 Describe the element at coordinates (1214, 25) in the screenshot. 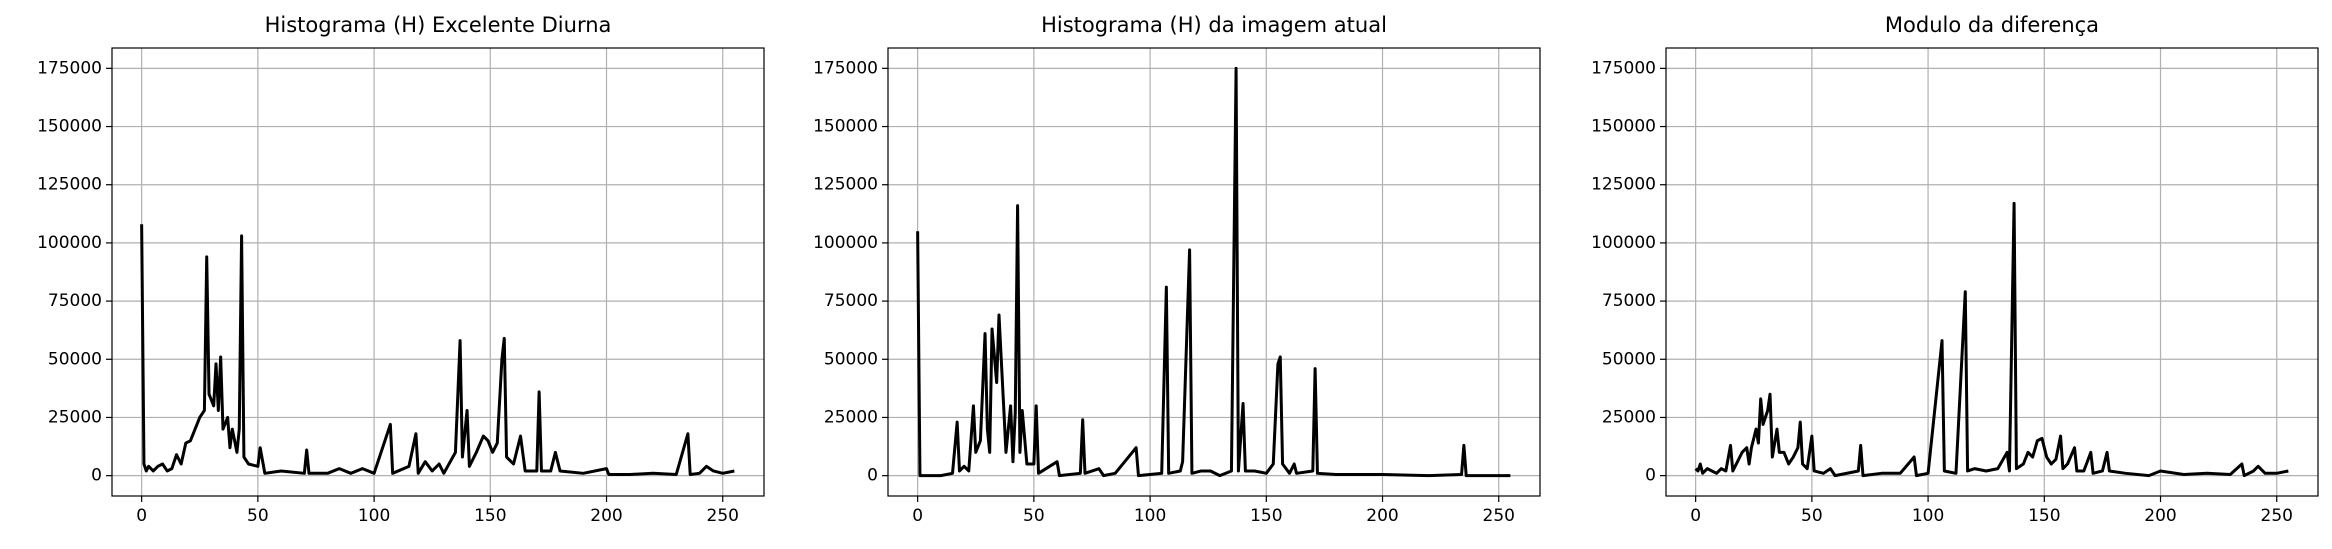

I see `chart-title: Histograma (H) da imagem atual` at that location.